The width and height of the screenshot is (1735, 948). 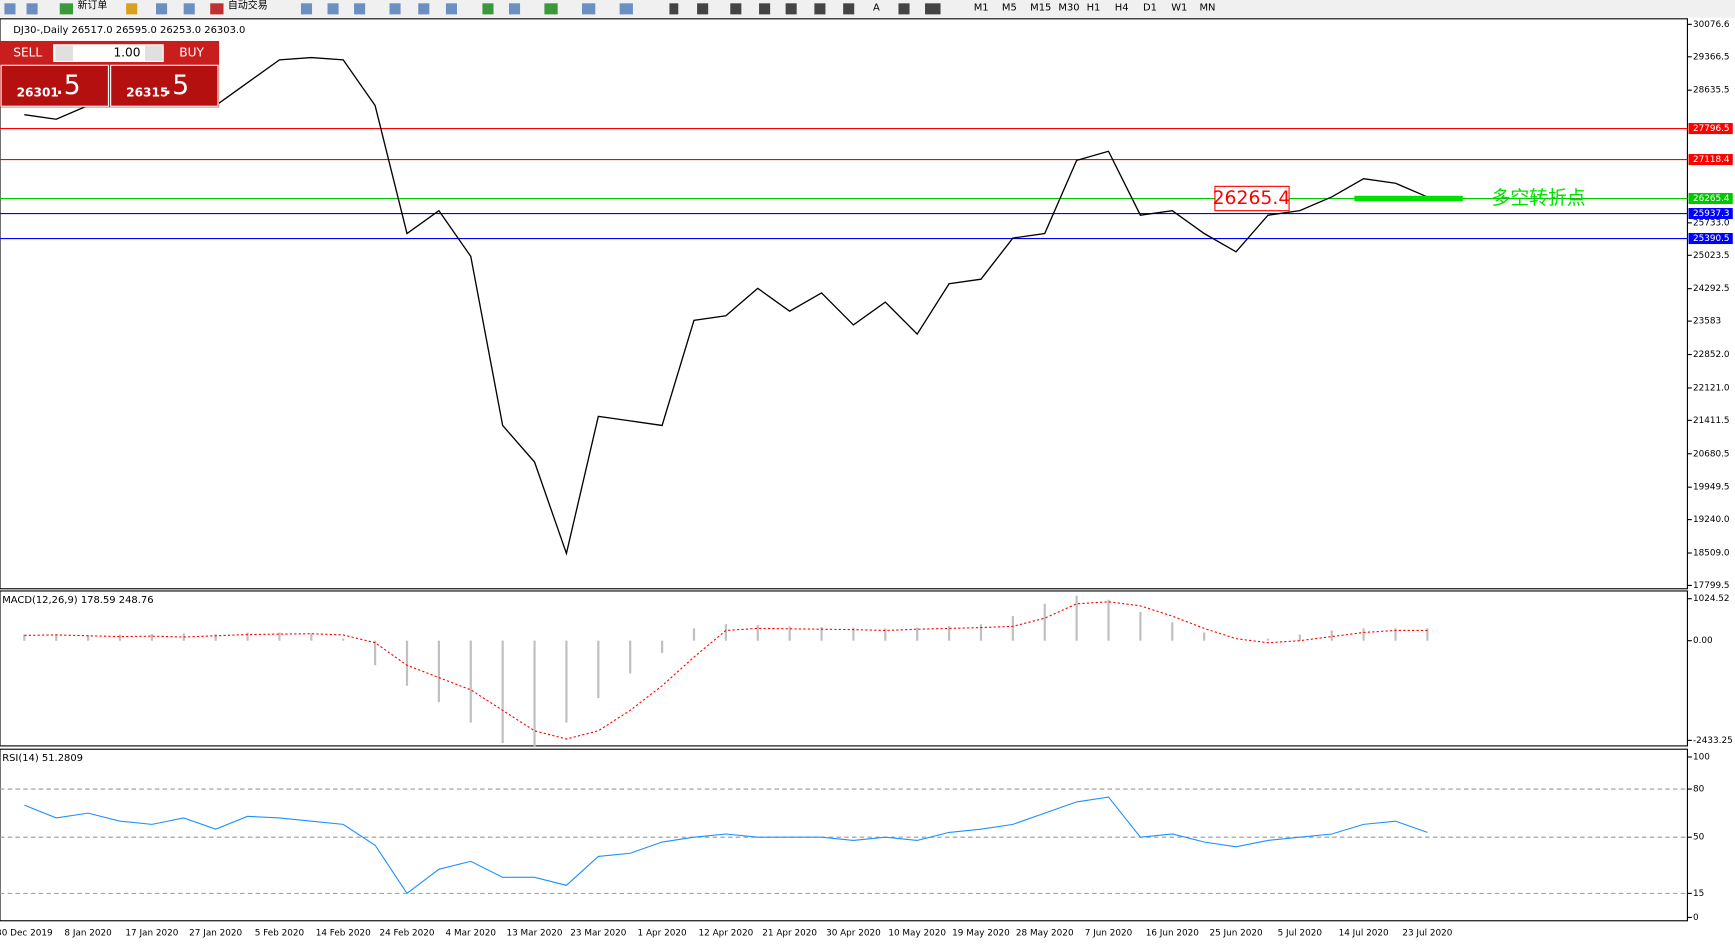 What do you see at coordinates (1707, 322) in the screenshot?
I see `y-tick-label: 23583` at bounding box center [1707, 322].